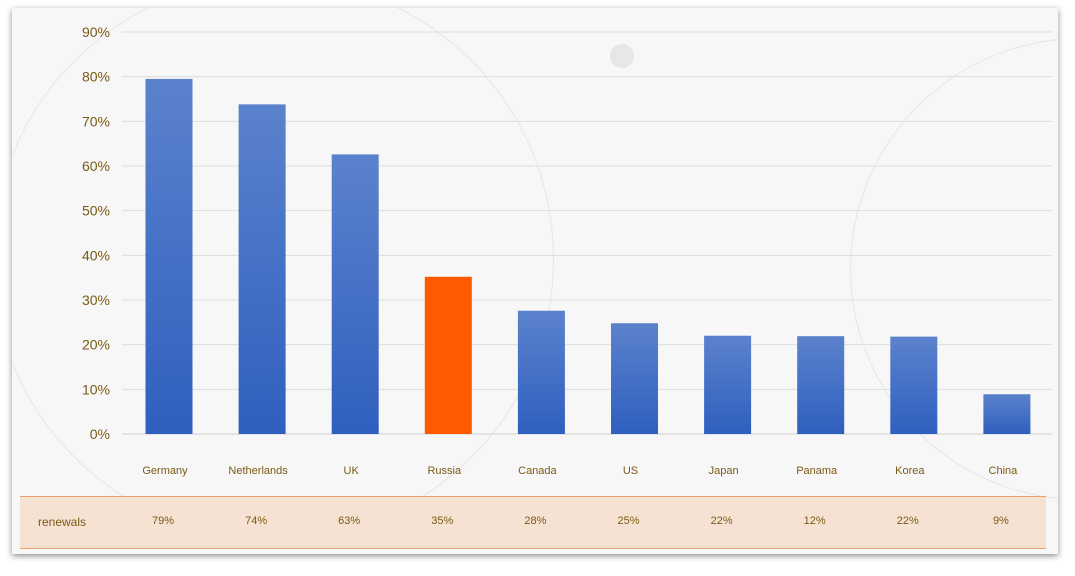 This screenshot has height=576, width=1075. Describe the element at coordinates (96, 32) in the screenshot. I see `y-tick-label: 90%` at that location.